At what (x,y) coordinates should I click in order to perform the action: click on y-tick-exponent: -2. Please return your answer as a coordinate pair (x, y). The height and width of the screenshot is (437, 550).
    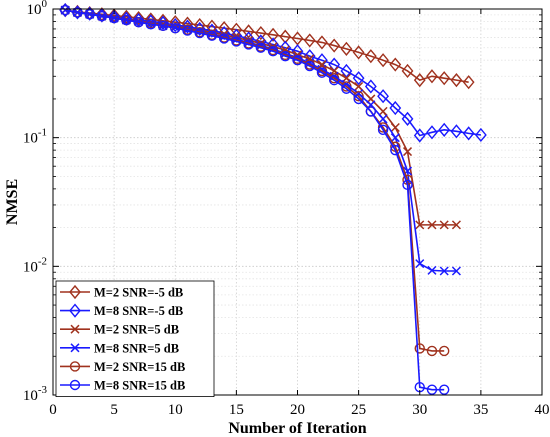
    Looking at the image, I should click on (42, 261).